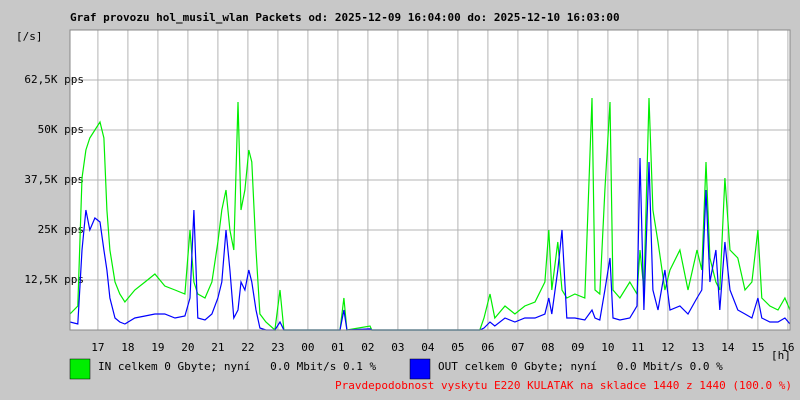 This screenshot has height=400, width=800. I want to click on x-unit: [h], so click(781, 355).